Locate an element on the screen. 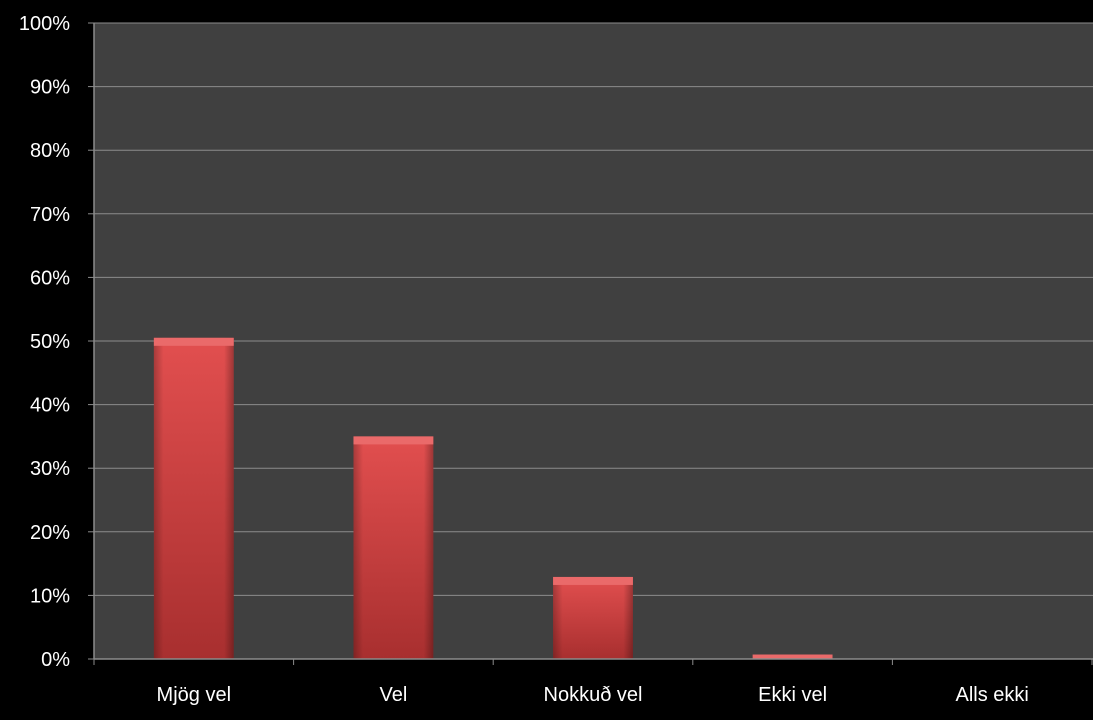  y-tick-label: 70% is located at coordinates (50, 215).